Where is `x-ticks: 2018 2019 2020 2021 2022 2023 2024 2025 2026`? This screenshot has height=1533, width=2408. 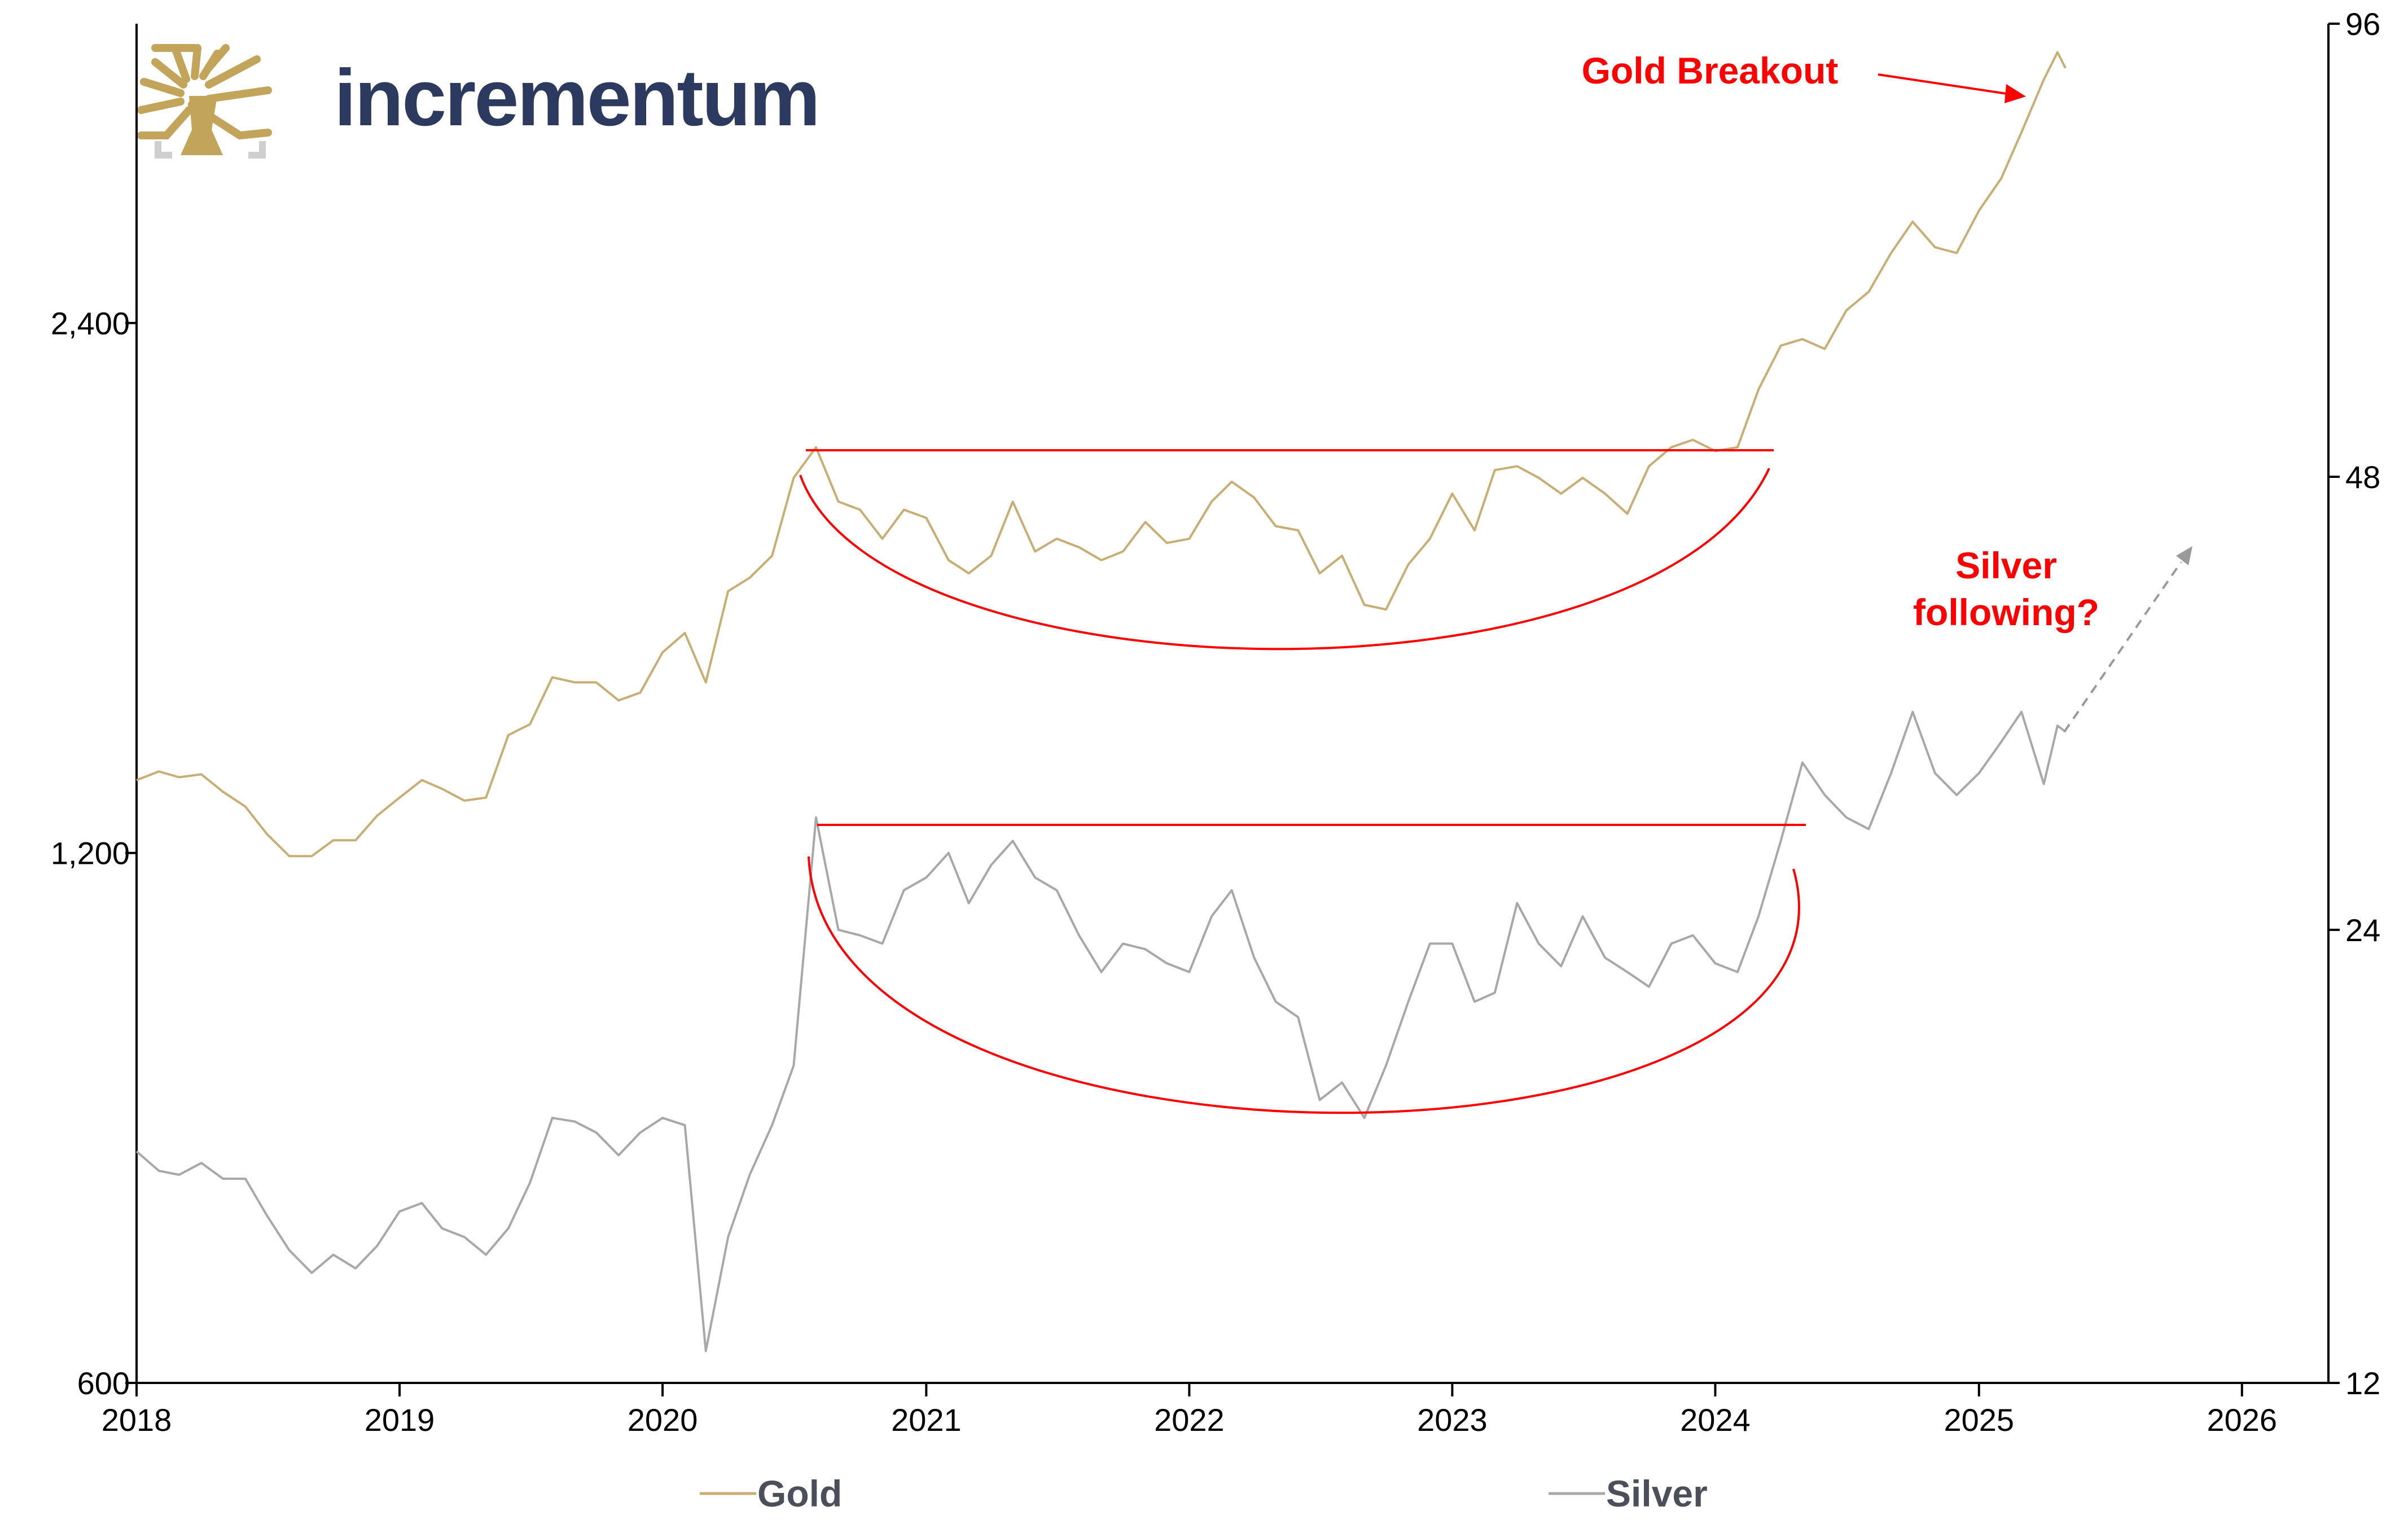
x-ticks: 2018 2019 2020 2021 2022 2023 2024 2025 2026 is located at coordinates (1189, 1410).